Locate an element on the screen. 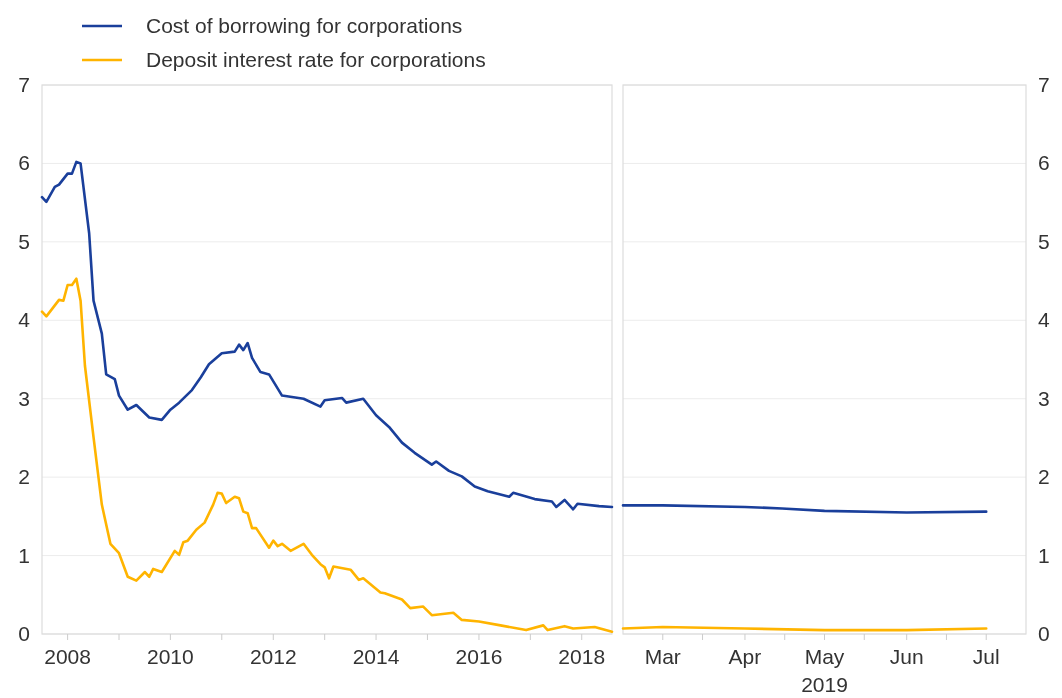 This screenshot has width=1062, height=698. x-tick-label: 2008 is located at coordinates (67, 656).